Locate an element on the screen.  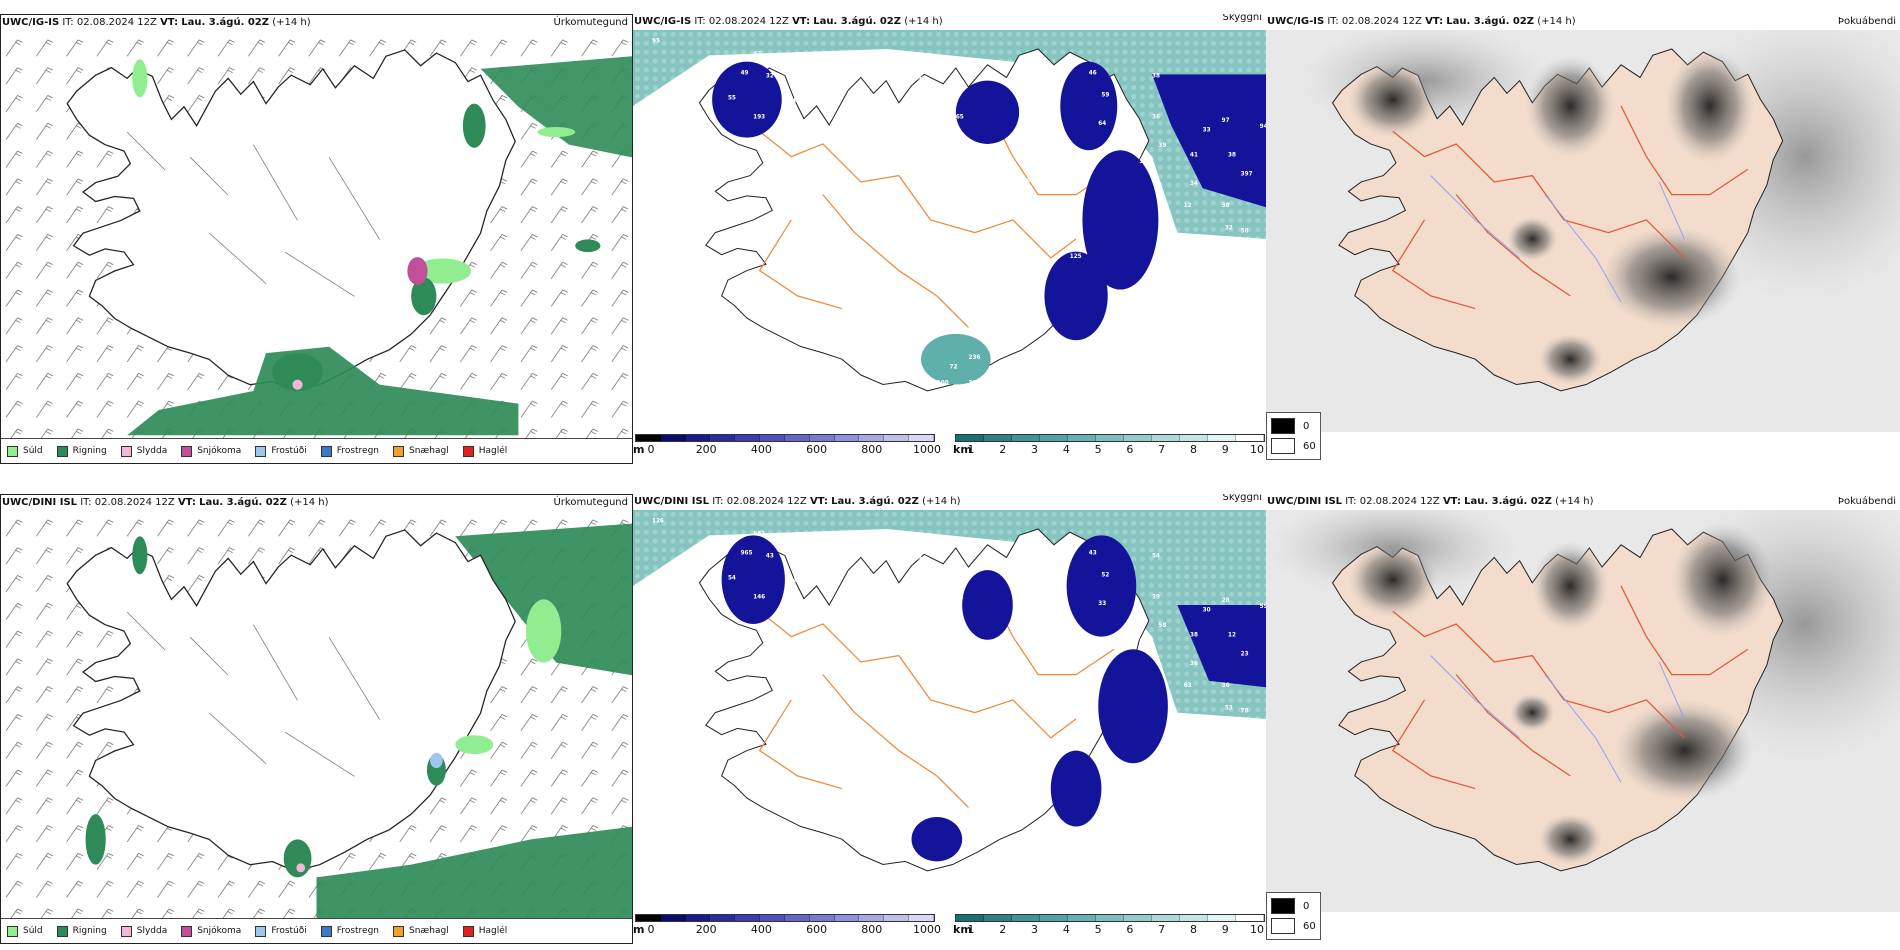
cloud-base-value: 65 is located at coordinates (1004, 295).